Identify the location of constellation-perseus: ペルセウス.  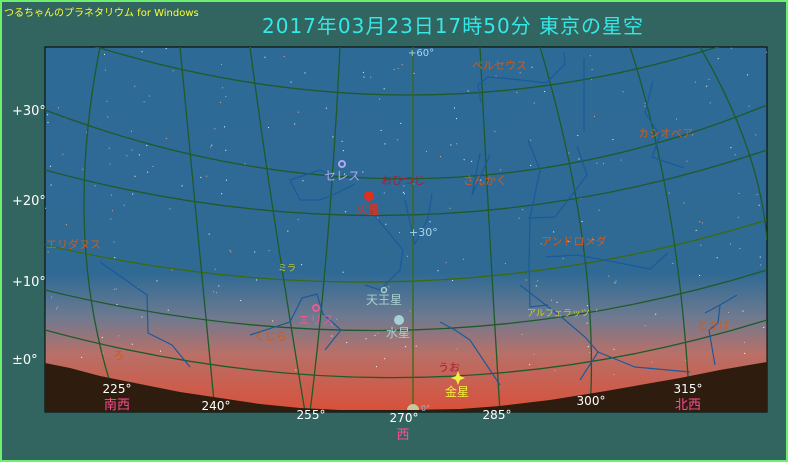
(499, 65).